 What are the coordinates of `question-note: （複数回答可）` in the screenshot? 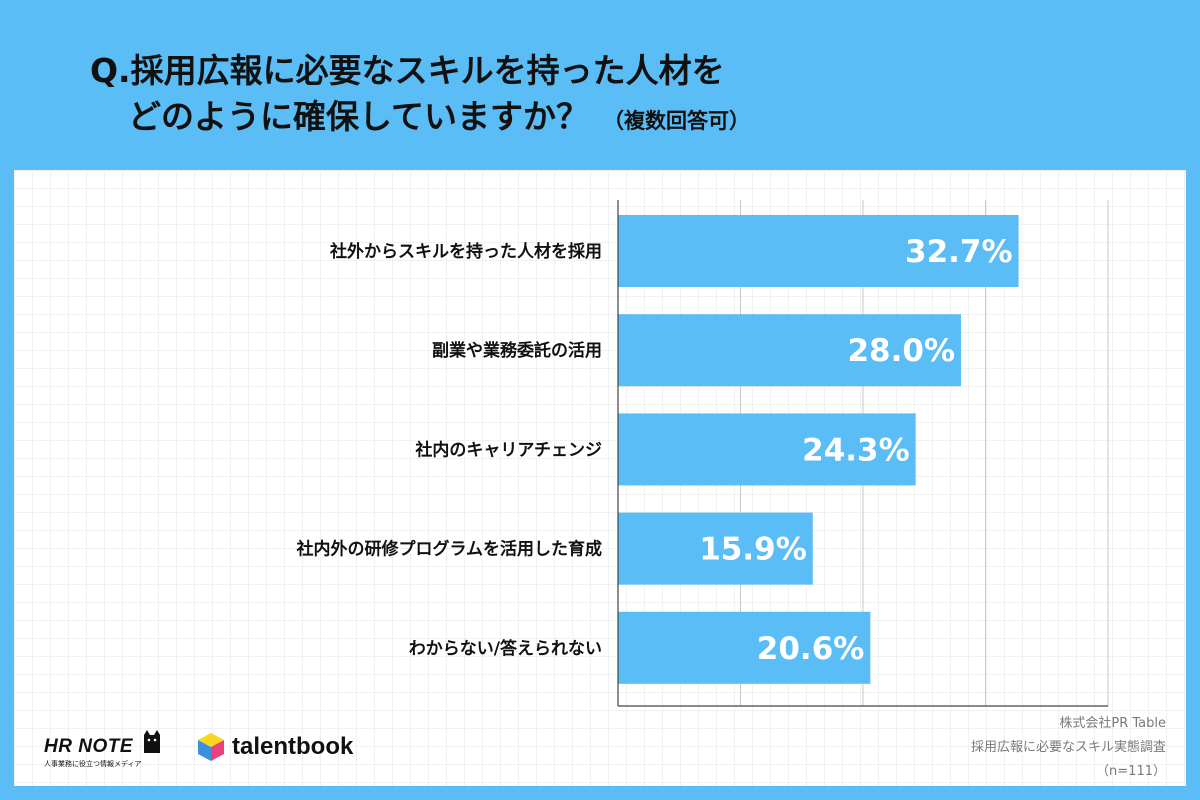 It's located at (677, 121).